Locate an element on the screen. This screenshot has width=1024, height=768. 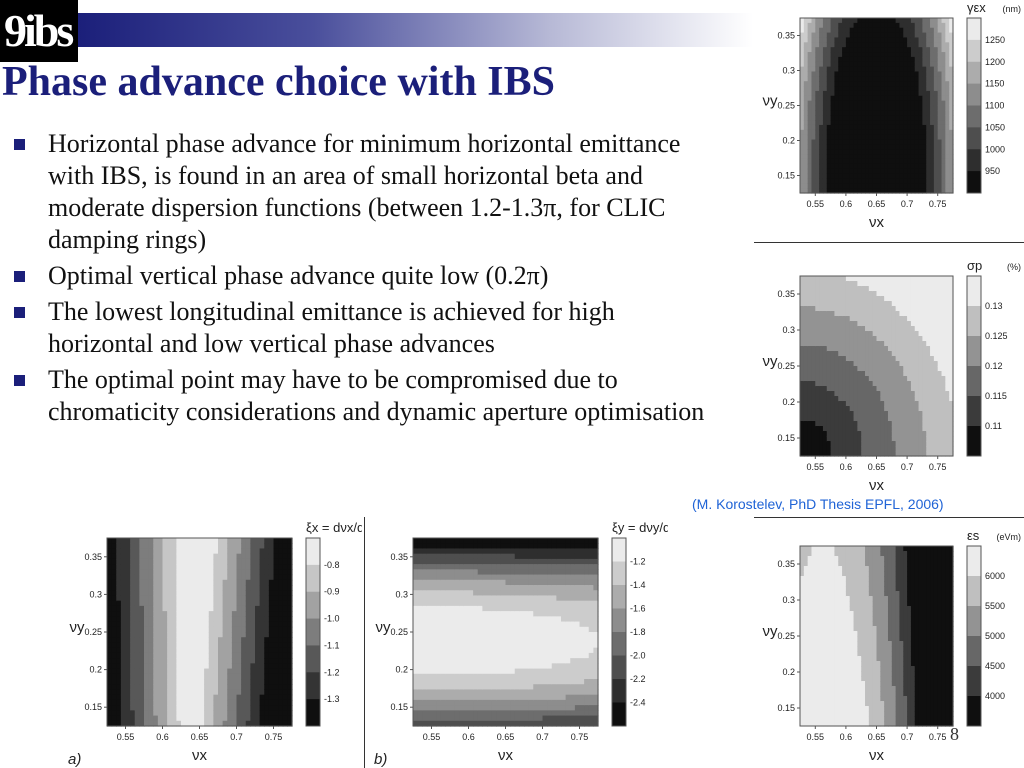
x-tick-label: 0.65 is located at coordinates (877, 737).